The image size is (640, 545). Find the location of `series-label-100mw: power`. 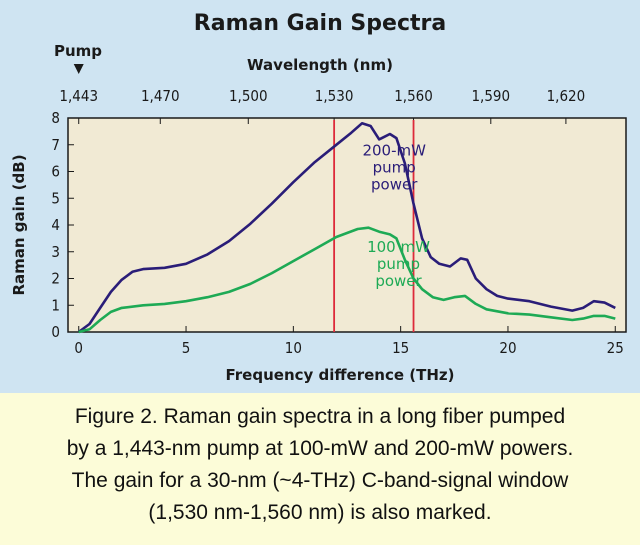

series-label-100mw: power is located at coordinates (398, 281).